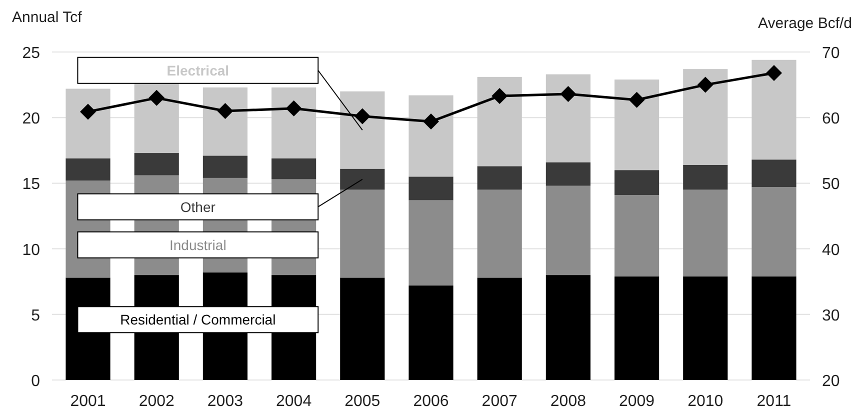 The width and height of the screenshot is (860, 418). What do you see at coordinates (31, 53) in the screenshot?
I see `y-tick-label: 25` at bounding box center [31, 53].